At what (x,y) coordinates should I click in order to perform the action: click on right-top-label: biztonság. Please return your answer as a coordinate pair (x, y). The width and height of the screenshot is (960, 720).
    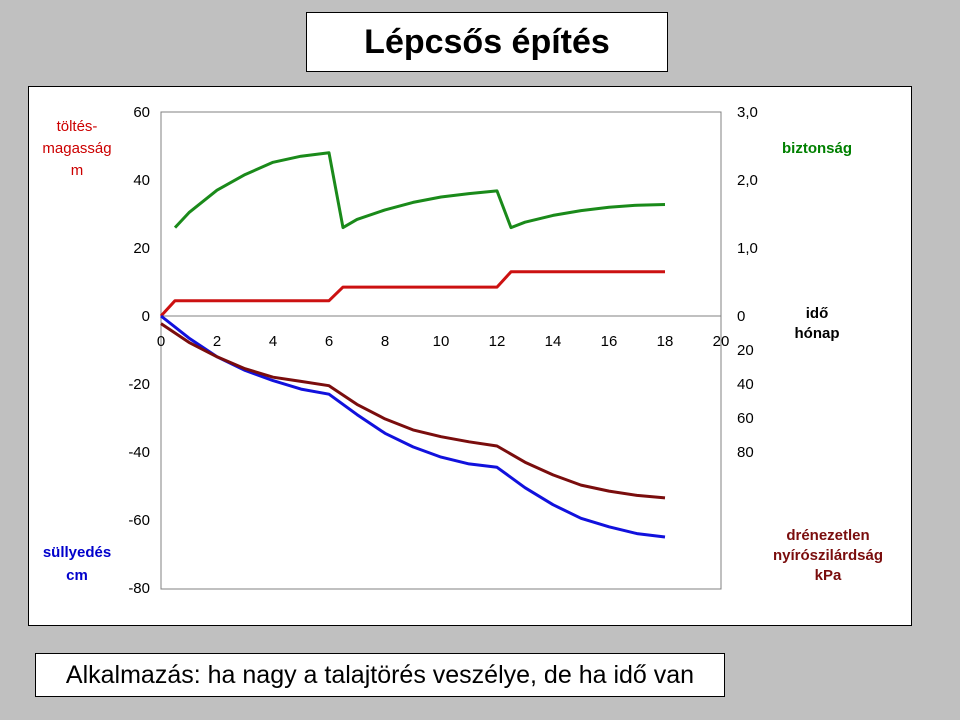
    Looking at the image, I should click on (817, 148).